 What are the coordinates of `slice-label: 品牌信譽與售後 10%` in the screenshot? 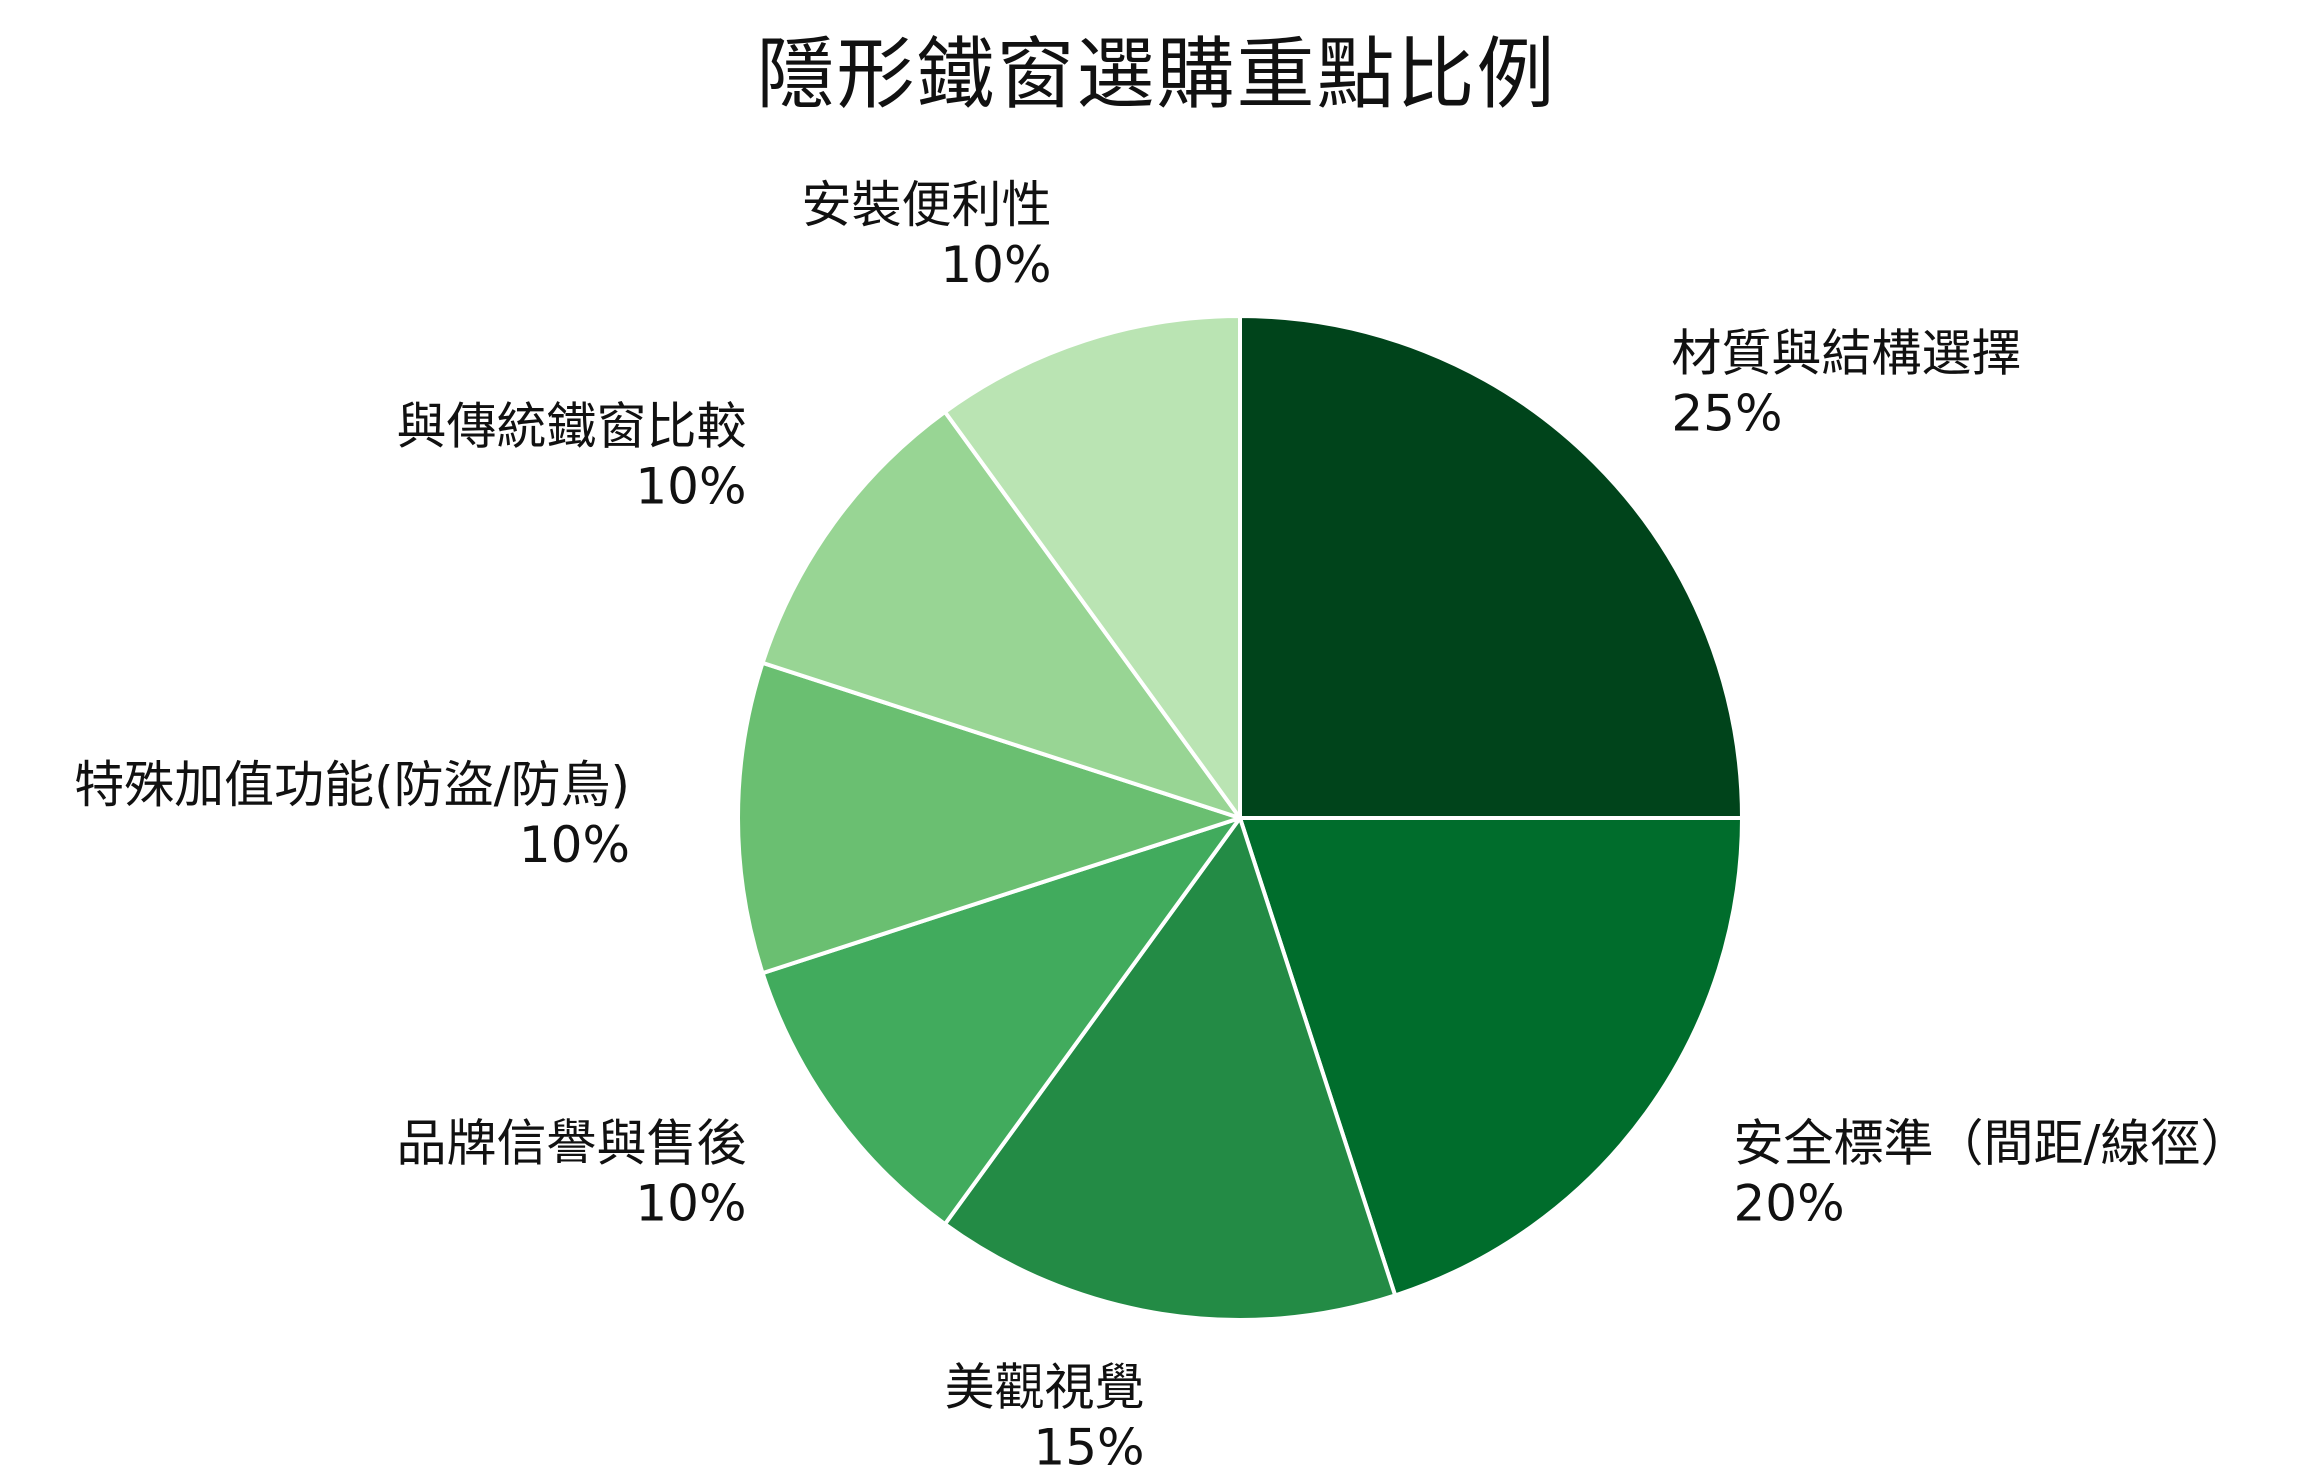 It's located at (571, 1174).